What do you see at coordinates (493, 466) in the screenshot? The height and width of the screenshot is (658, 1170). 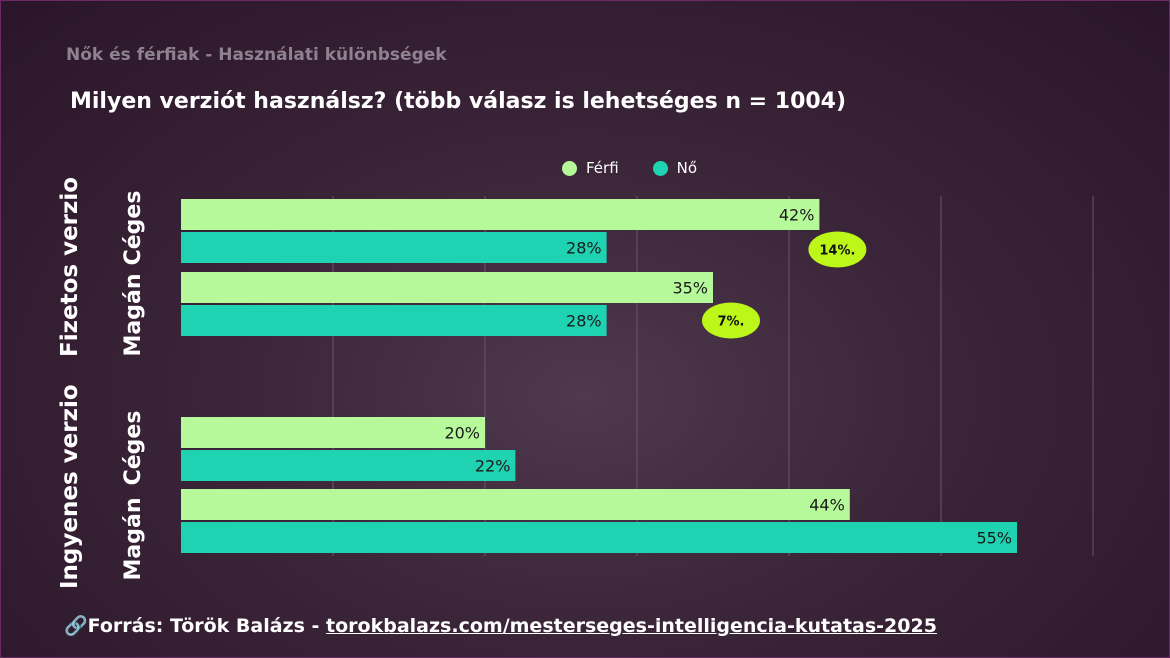 I see `data-label-no-2: 22%` at bounding box center [493, 466].